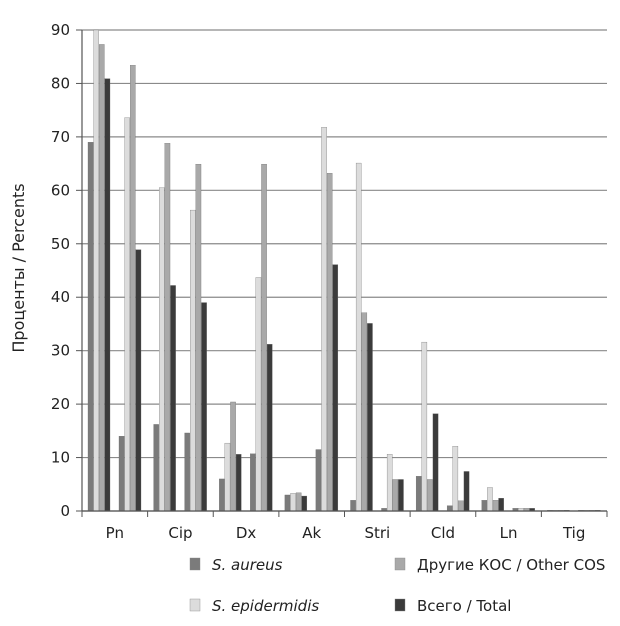  Describe the element at coordinates (133, 288) in the screenshot. I see `bar-pn-b-s2` at that location.